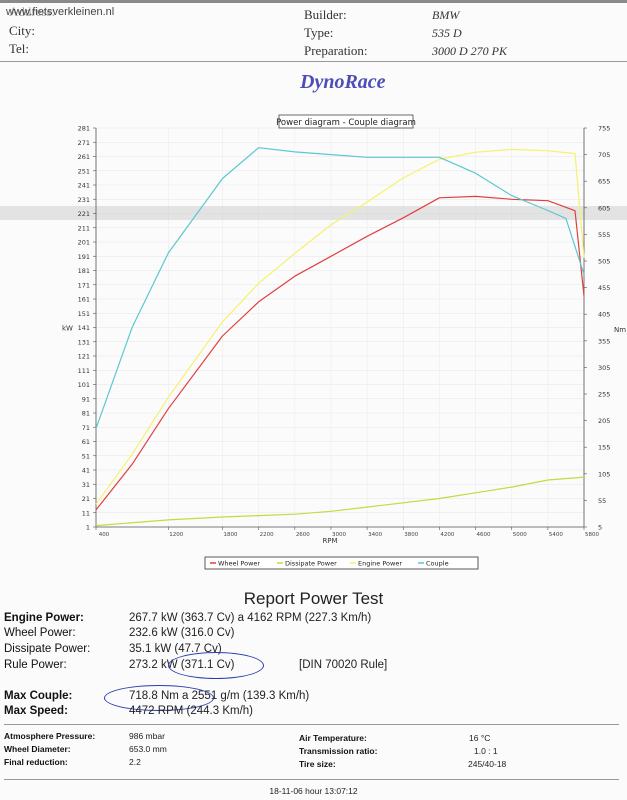 This screenshot has height=800, width=627. I want to click on air-temp-value: 16 °C, so click(480, 738).